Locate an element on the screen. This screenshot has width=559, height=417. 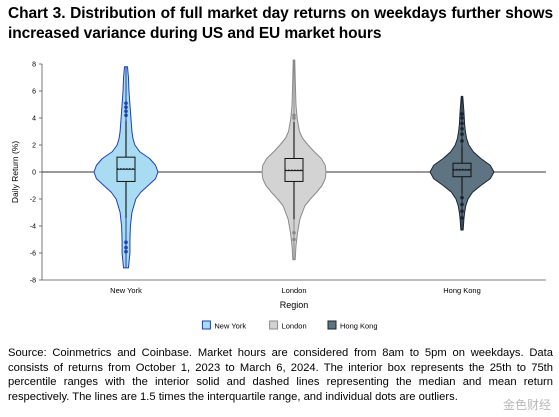
y-axis-label: Daily Return (%) is located at coordinates (15, 172).